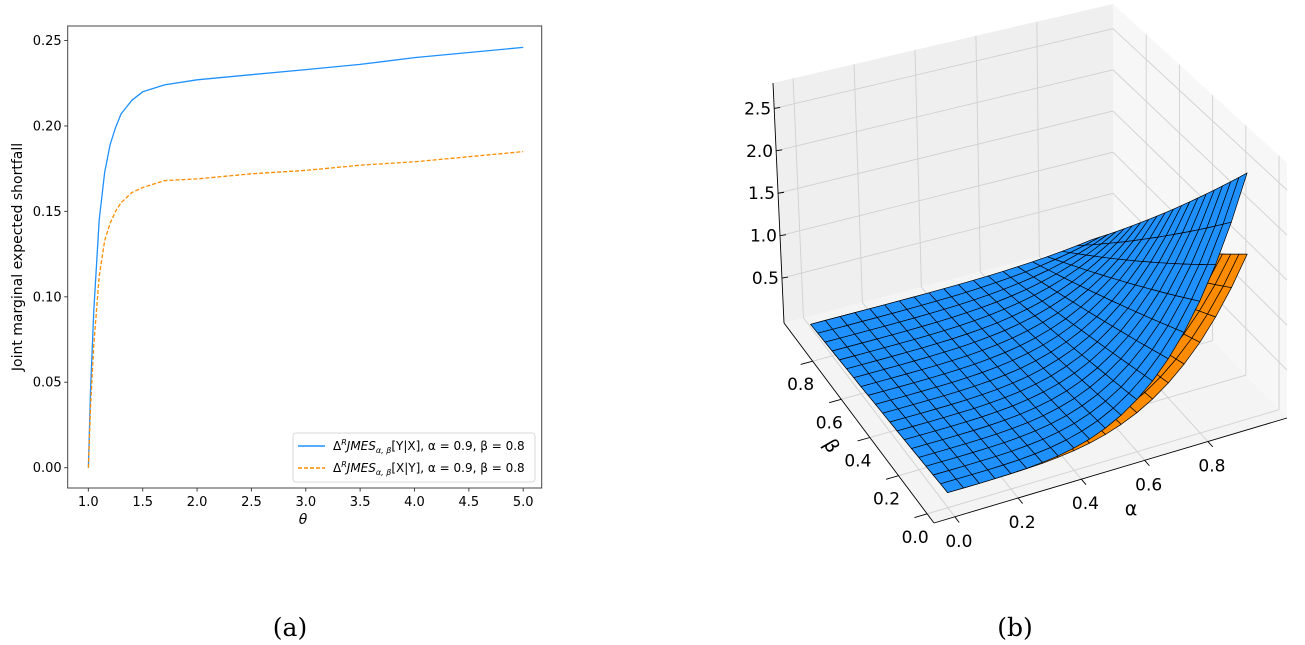 This screenshot has width=1305, height=645. I want to click on beta-tick-label: 0.8, so click(800, 385).